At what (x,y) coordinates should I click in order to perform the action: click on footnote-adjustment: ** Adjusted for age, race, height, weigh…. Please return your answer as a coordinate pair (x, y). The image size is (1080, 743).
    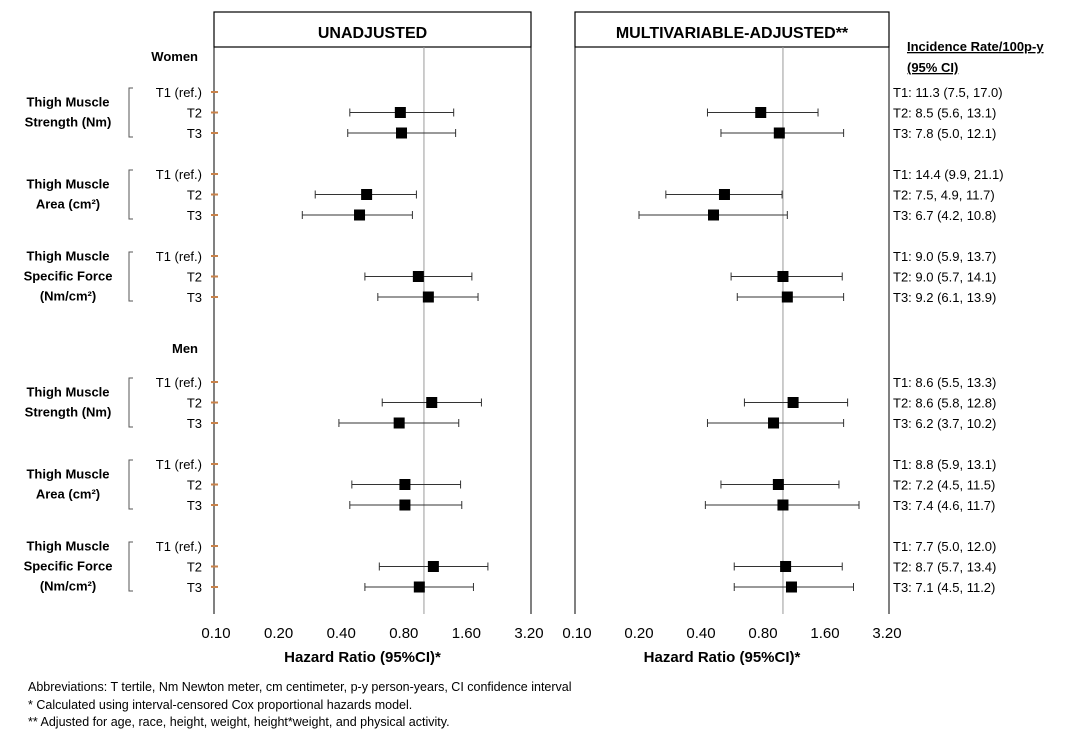
    Looking at the image, I should click on (239, 722).